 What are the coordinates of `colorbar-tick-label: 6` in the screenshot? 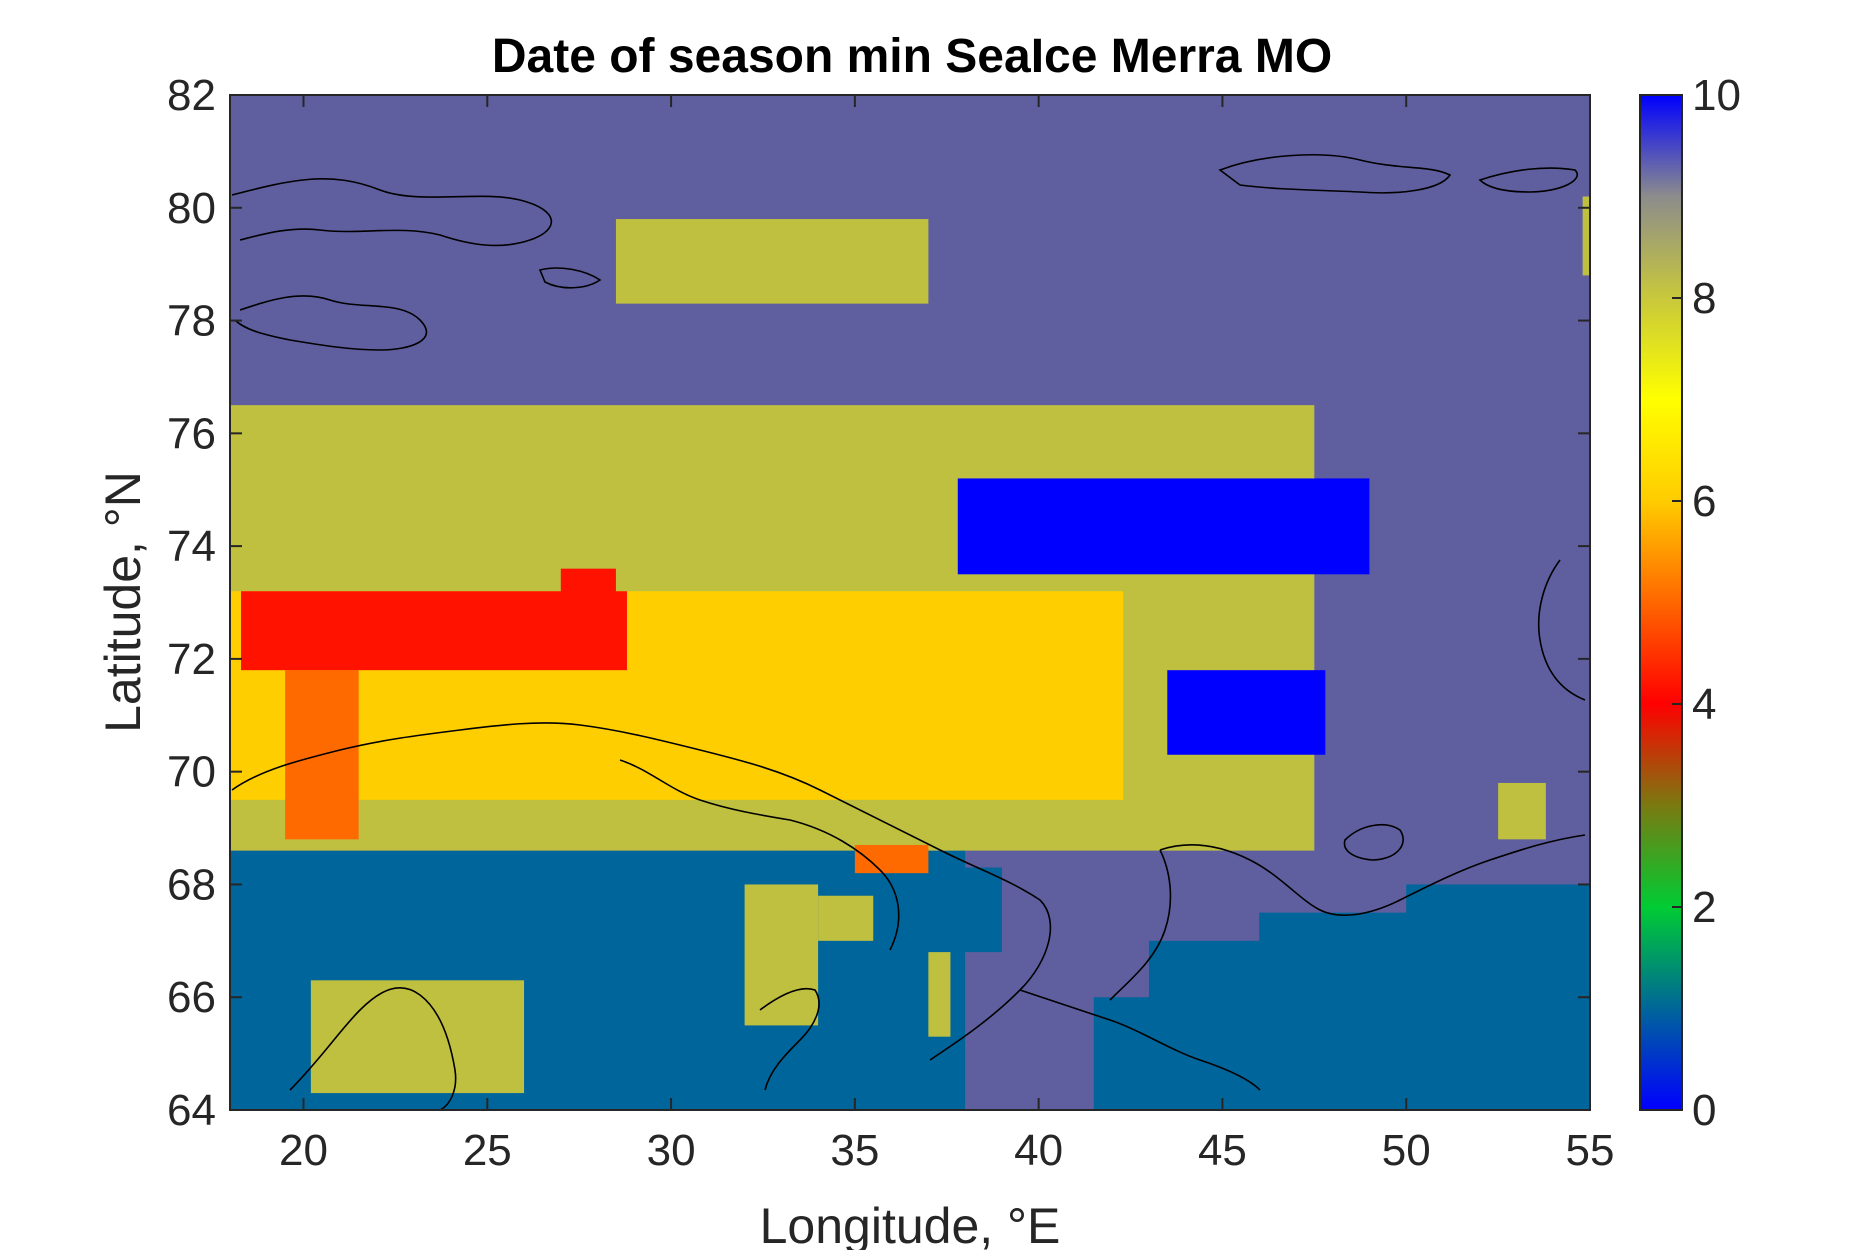 It's located at (1704, 501).